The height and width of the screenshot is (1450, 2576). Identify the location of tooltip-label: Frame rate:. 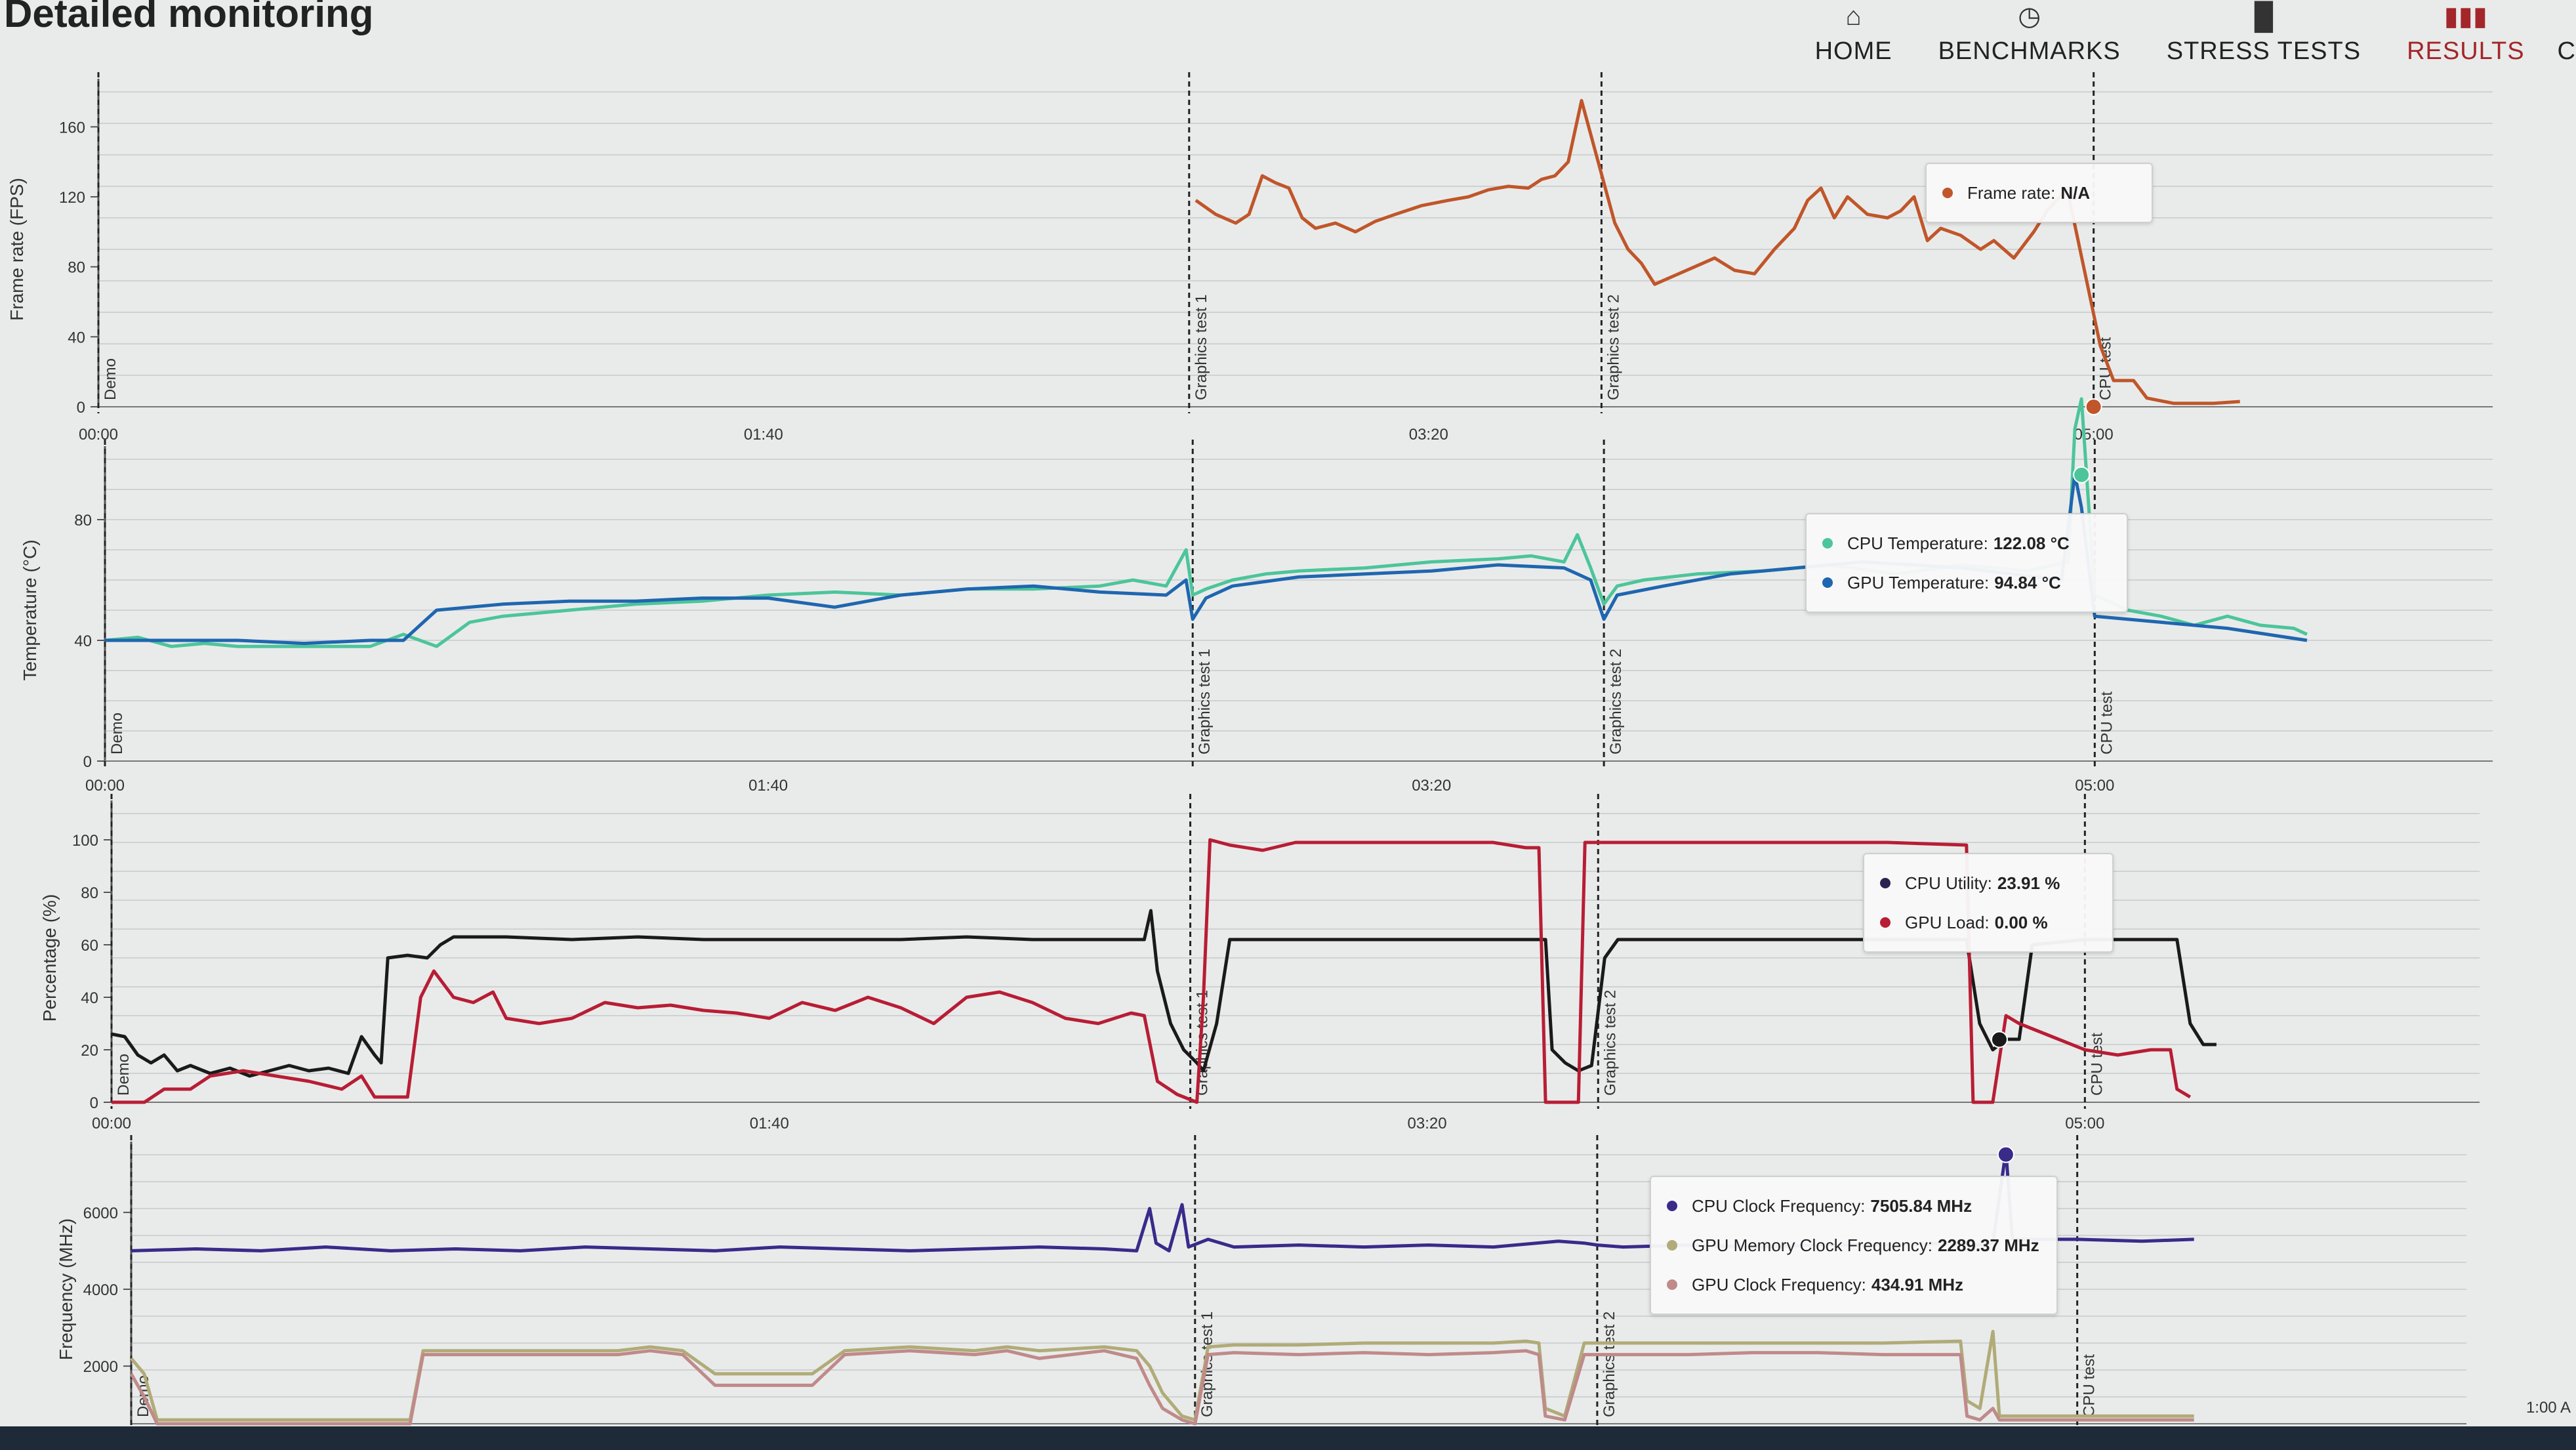
(2011, 192).